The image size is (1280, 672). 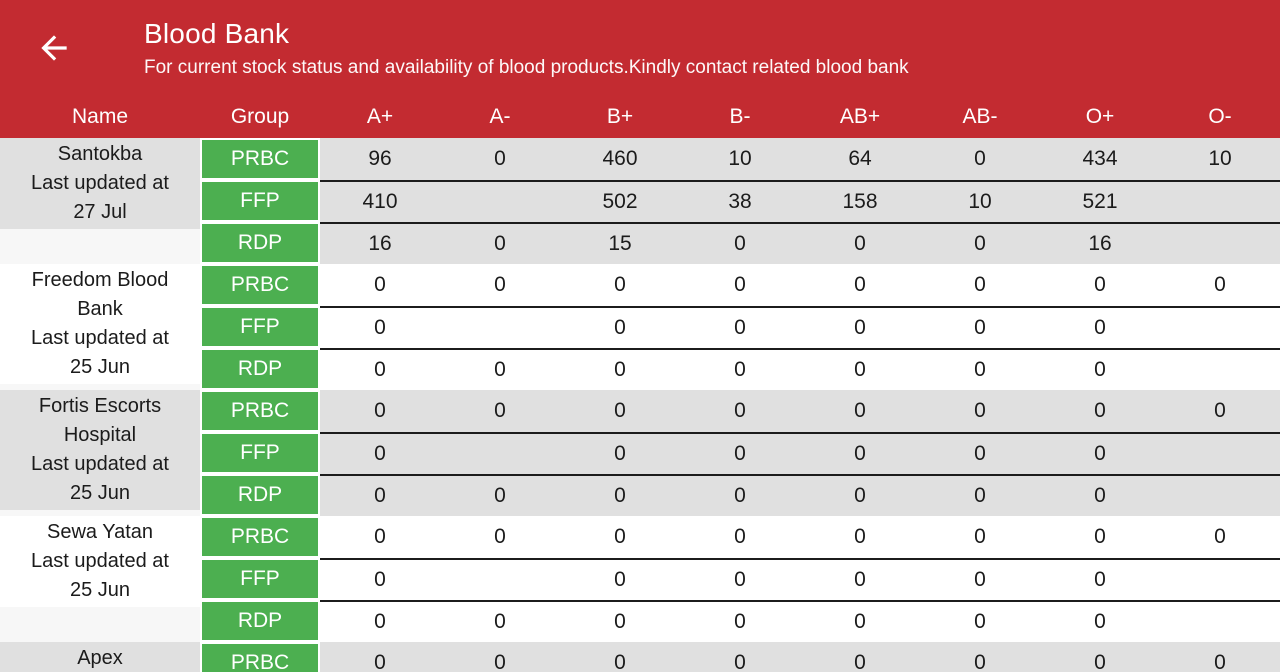 I want to click on table-row: 410 502 38 158 10 521, so click(x=800, y=201).